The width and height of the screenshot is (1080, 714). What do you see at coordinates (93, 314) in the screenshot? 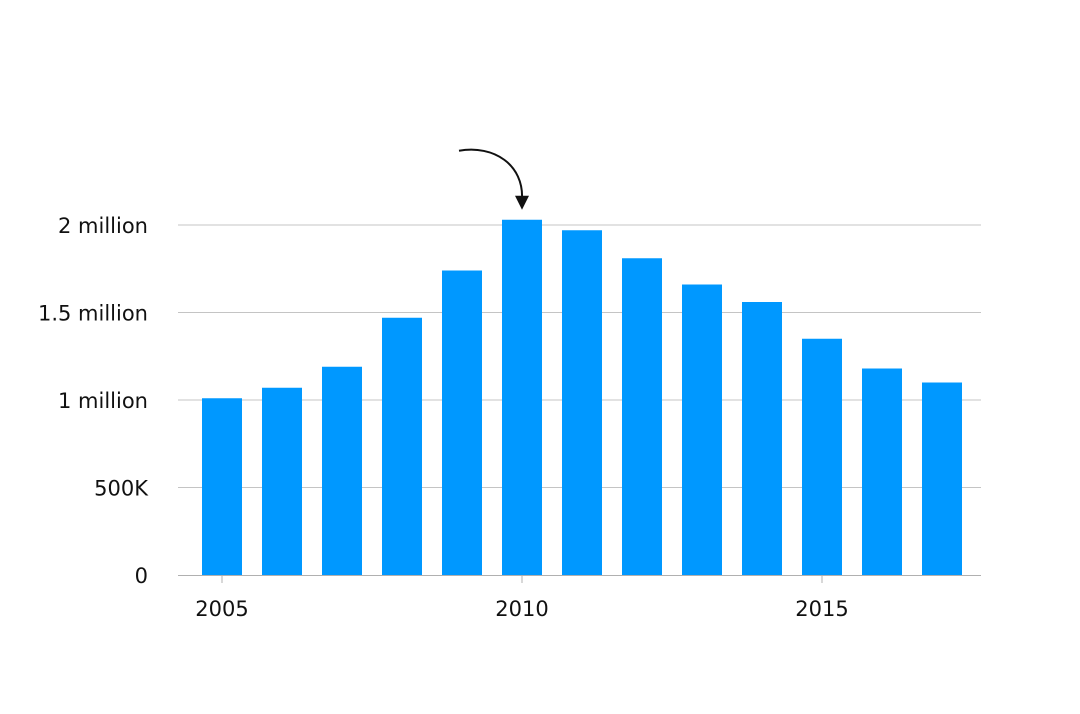
I see `y-tick-label: 1.5 million` at bounding box center [93, 314].